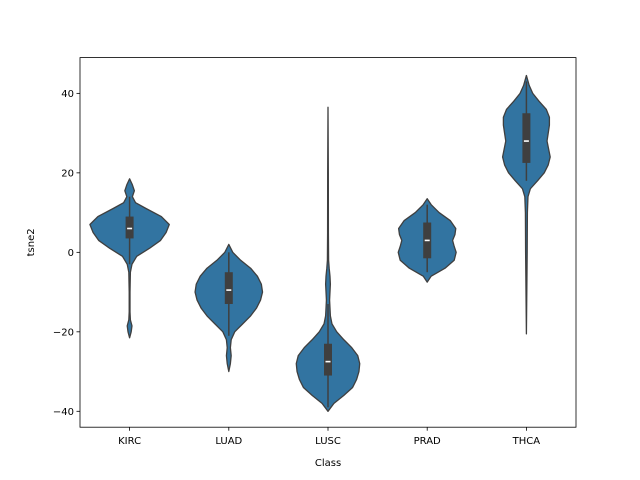 The image size is (640, 480). I want to click on x-tick-label: PRAD, so click(427, 441).